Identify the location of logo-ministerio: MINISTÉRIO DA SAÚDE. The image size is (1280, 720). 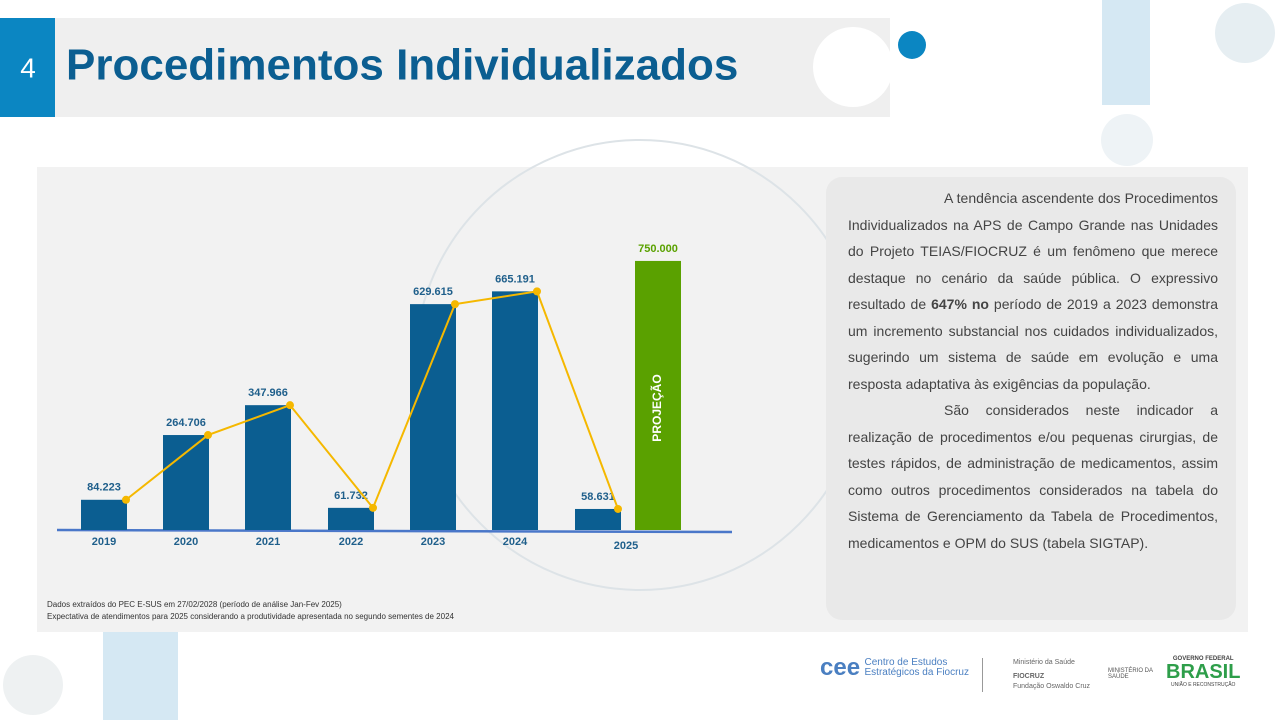
(1130, 674).